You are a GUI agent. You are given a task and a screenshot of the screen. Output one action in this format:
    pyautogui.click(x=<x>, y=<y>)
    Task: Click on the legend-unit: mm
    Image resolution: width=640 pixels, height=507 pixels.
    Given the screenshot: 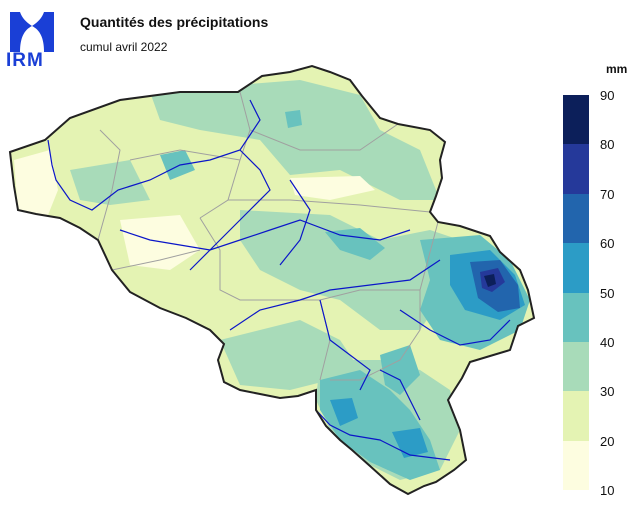 What is the action you would take?
    pyautogui.click(x=617, y=69)
    